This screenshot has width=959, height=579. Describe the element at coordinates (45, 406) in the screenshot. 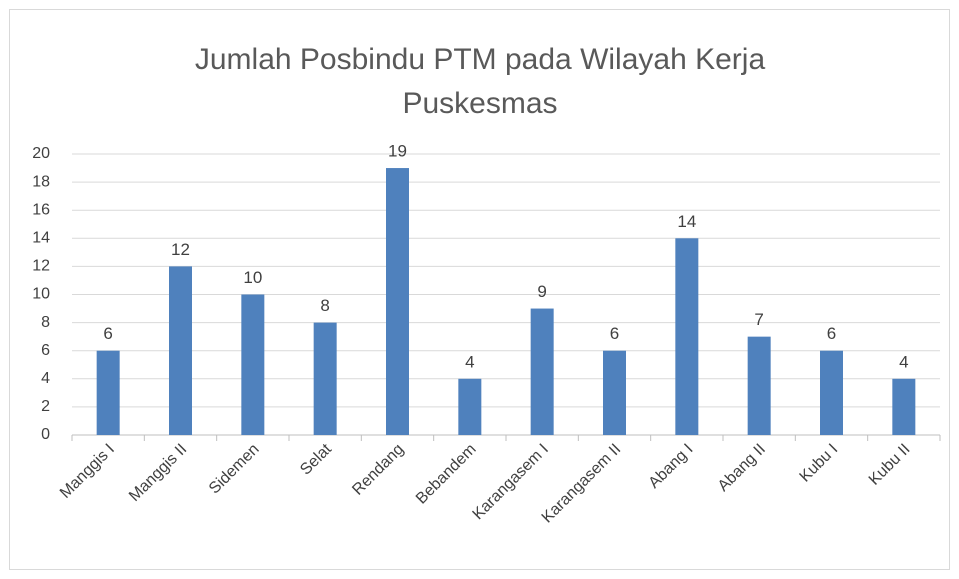

I see `y-tick-label: 2` at that location.